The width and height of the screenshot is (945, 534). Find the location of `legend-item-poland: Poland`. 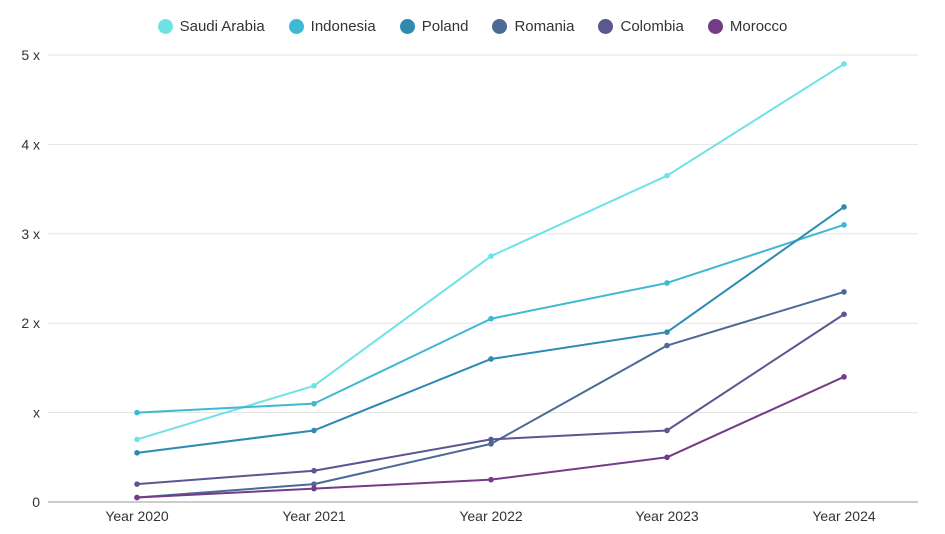

legend-item-poland: Poland is located at coordinates (434, 26).